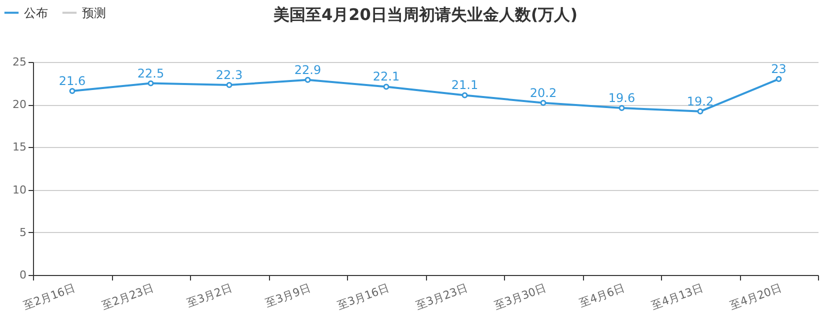 This screenshot has width=823, height=330. What do you see at coordinates (602, 296) in the screenshot?
I see `x-tick-label: 至4月6日` at bounding box center [602, 296].